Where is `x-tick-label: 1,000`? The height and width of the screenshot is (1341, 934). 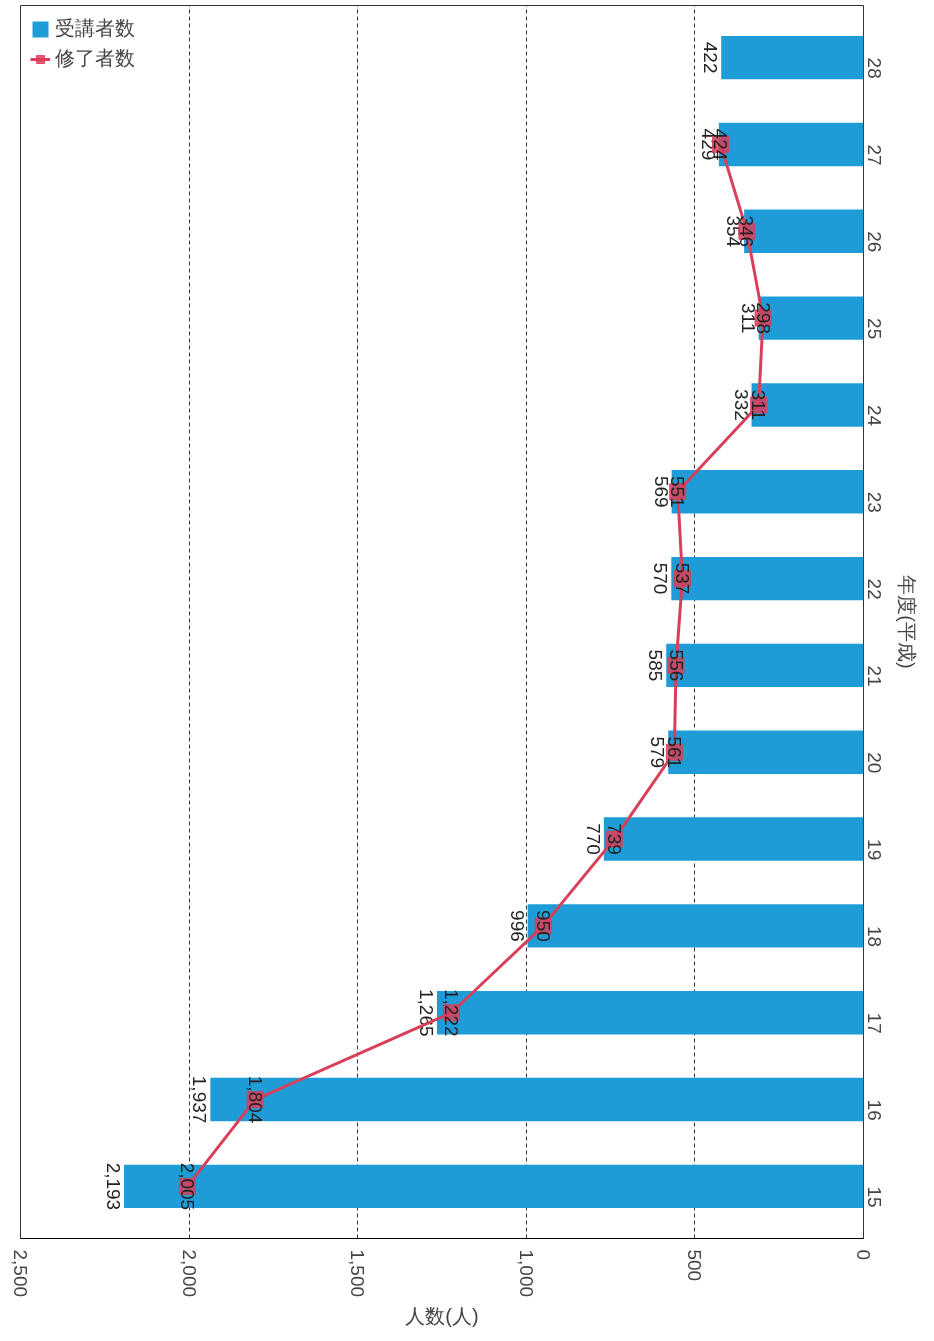
x-tick-label: 1,000 is located at coordinates (526, 1273).